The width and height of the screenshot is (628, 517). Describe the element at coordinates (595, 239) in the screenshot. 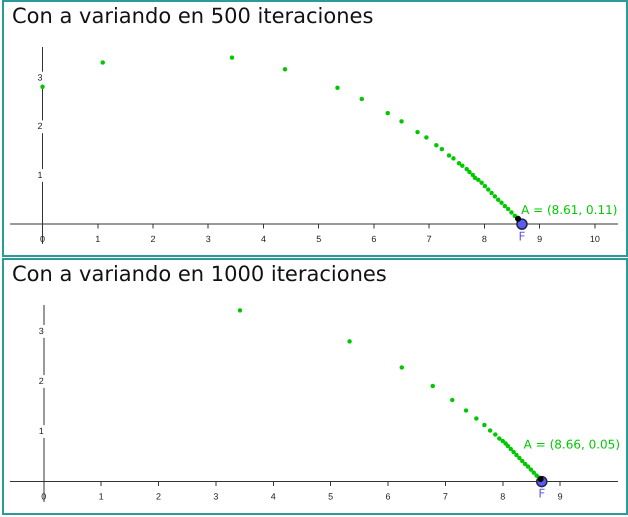

I see `x-tick-label: 10` at that location.